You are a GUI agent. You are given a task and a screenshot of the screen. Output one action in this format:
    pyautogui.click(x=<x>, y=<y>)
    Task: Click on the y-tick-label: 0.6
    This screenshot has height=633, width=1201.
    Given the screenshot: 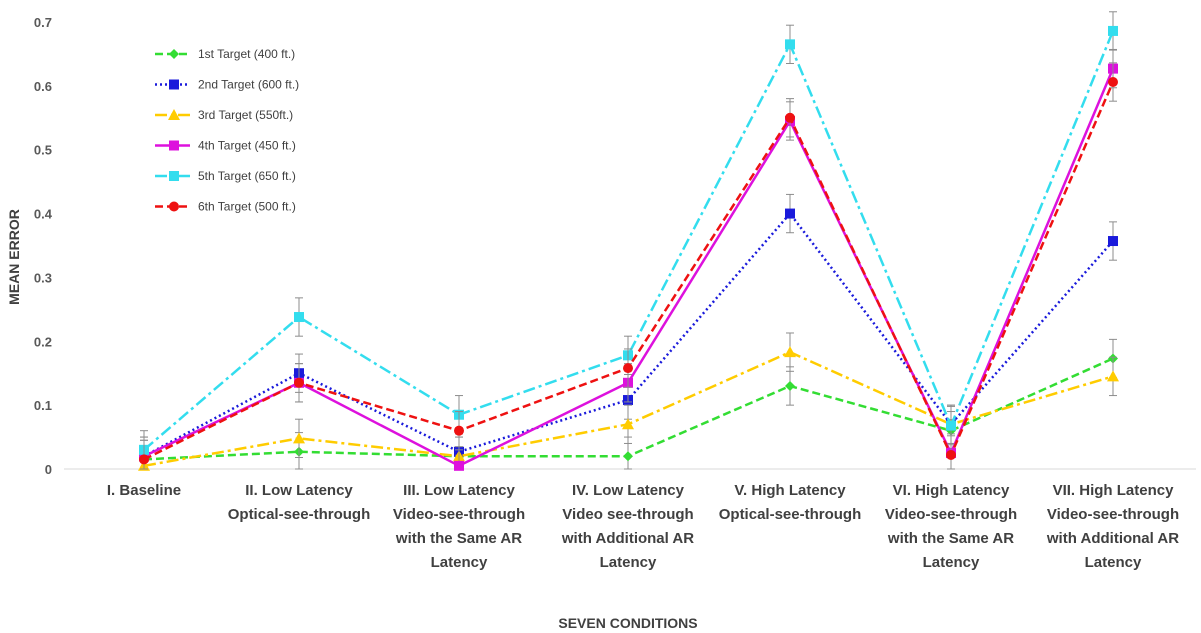 What is the action you would take?
    pyautogui.click(x=43, y=86)
    